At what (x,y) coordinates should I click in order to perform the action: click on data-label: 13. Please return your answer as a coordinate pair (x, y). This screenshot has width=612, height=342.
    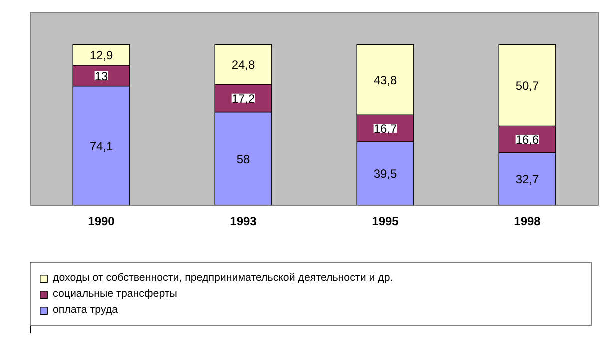
    Looking at the image, I should click on (101, 76).